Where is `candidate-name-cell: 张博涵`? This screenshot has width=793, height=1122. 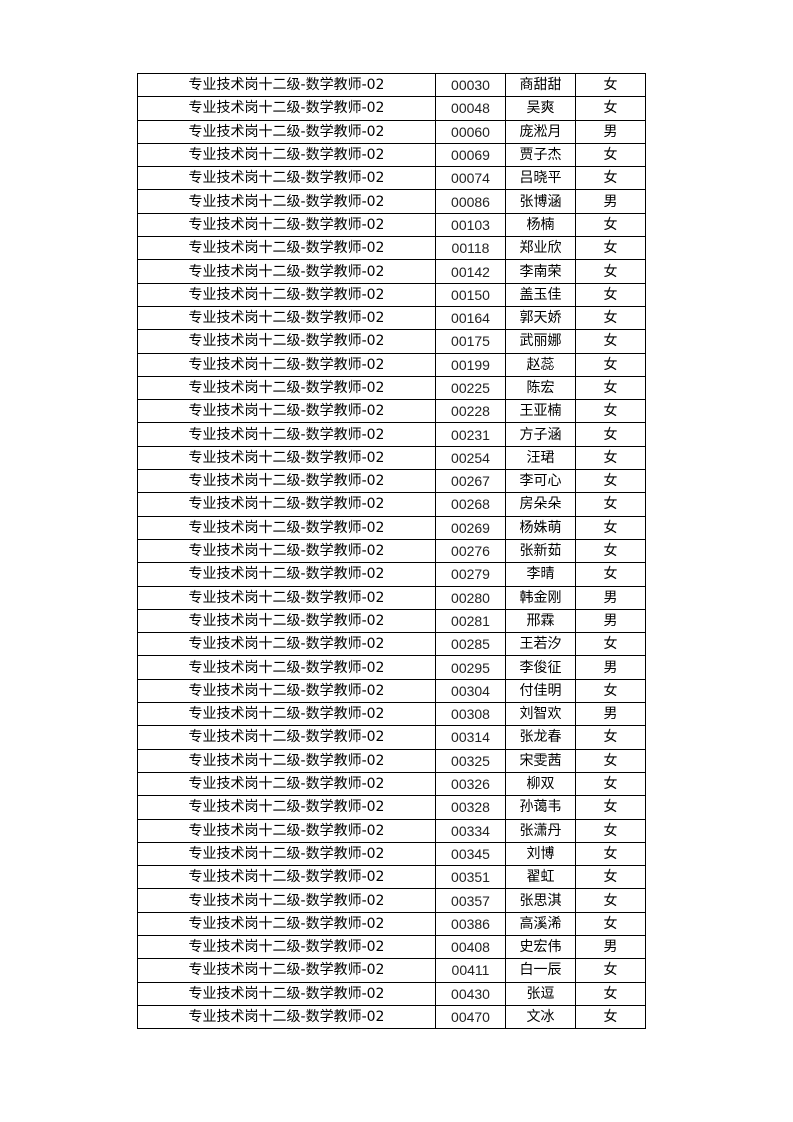 candidate-name-cell: 张博涵 is located at coordinates (540, 201).